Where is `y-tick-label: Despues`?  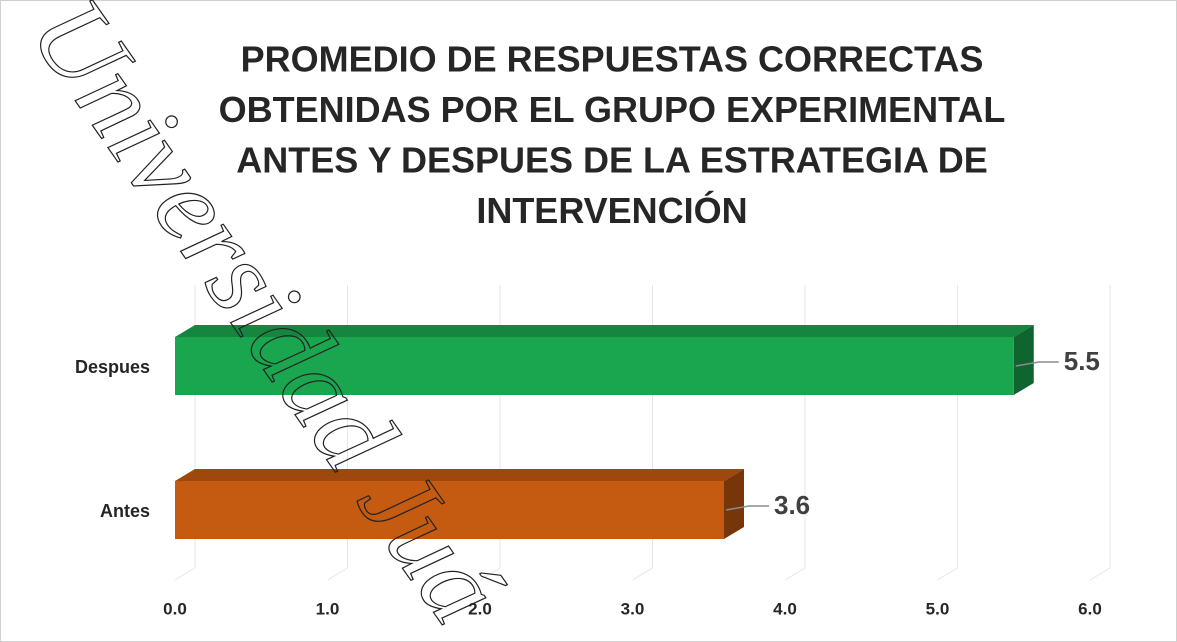 y-tick-label: Despues is located at coordinates (112, 367).